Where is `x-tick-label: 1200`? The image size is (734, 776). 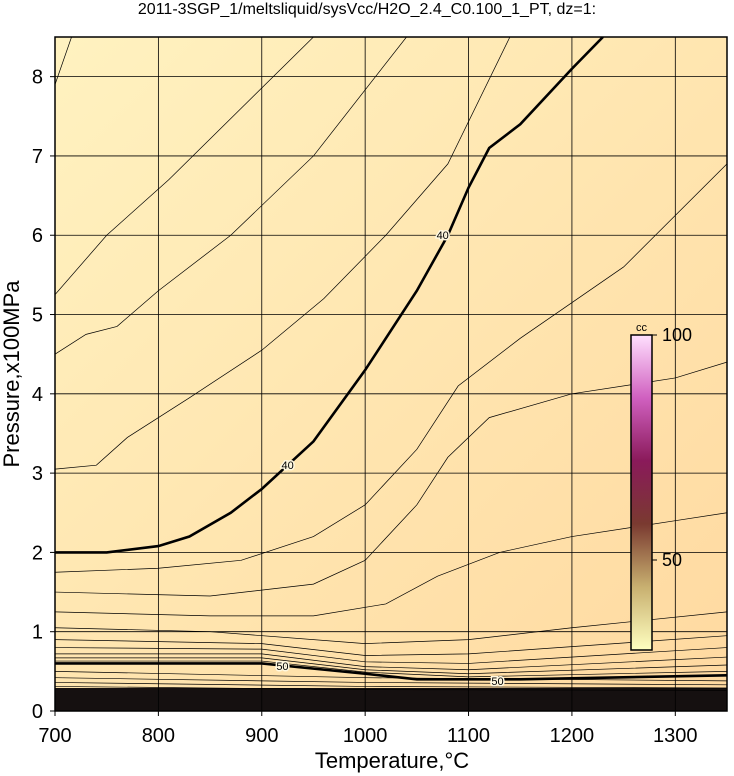 x-tick-label: 1200 is located at coordinates (572, 736).